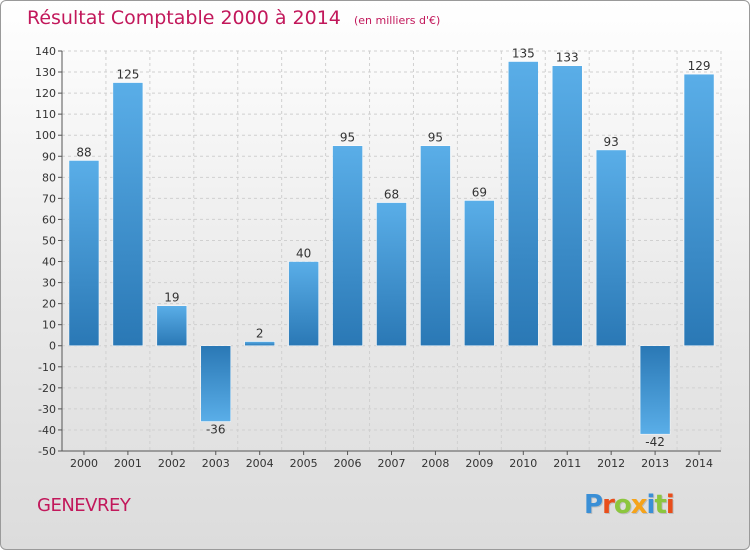 The width and height of the screenshot is (750, 550). What do you see at coordinates (47, 388) in the screenshot?
I see `y-tick-label: -20` at bounding box center [47, 388].